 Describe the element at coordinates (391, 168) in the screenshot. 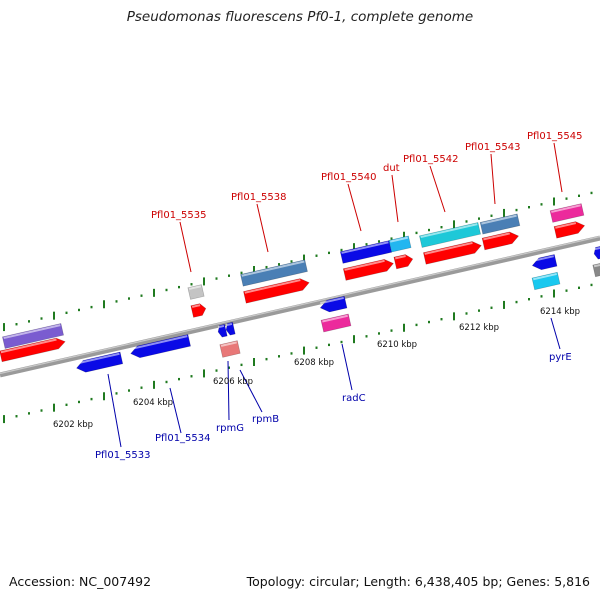

I see `gene-label-dut: dut` at that location.